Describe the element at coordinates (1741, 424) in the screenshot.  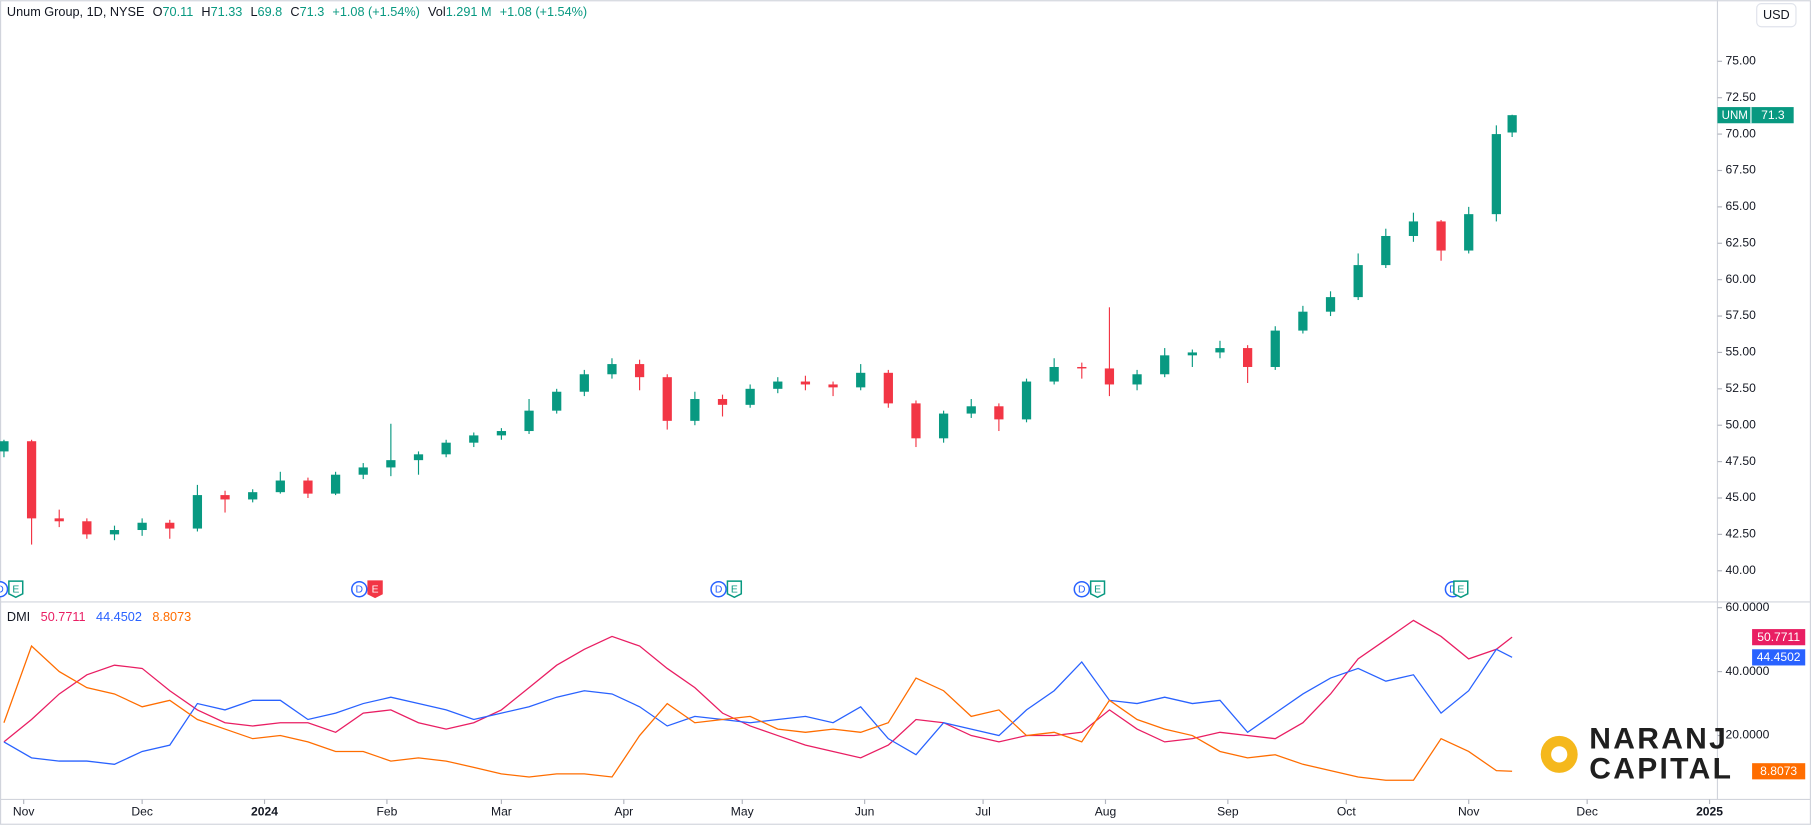
I see `y-tick-label: 50.00` at that location.